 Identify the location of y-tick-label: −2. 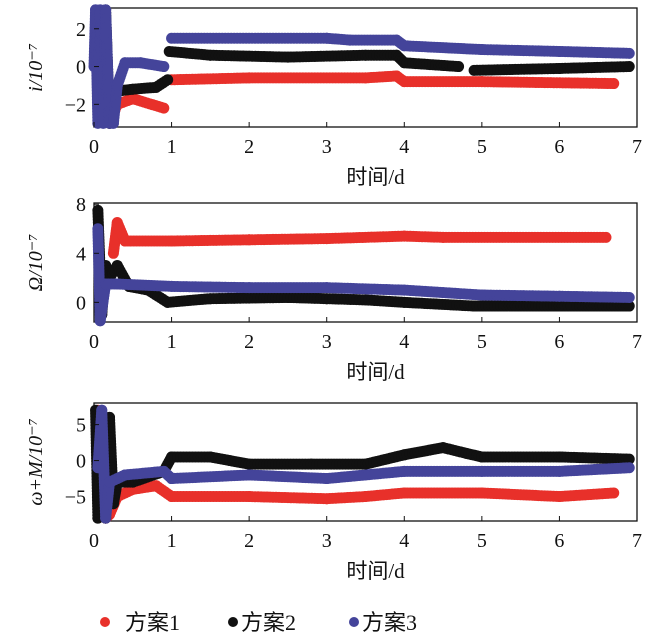
(75, 105).